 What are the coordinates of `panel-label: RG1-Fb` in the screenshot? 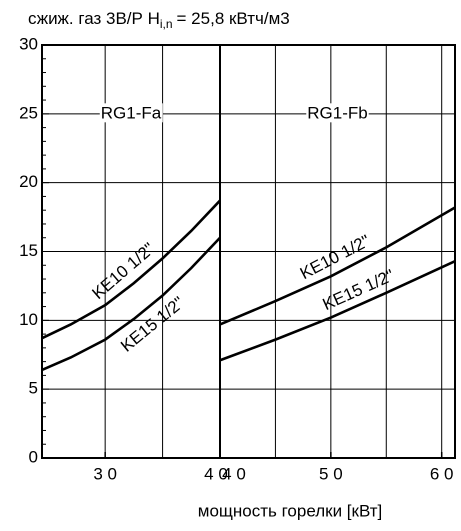 It's located at (337, 112).